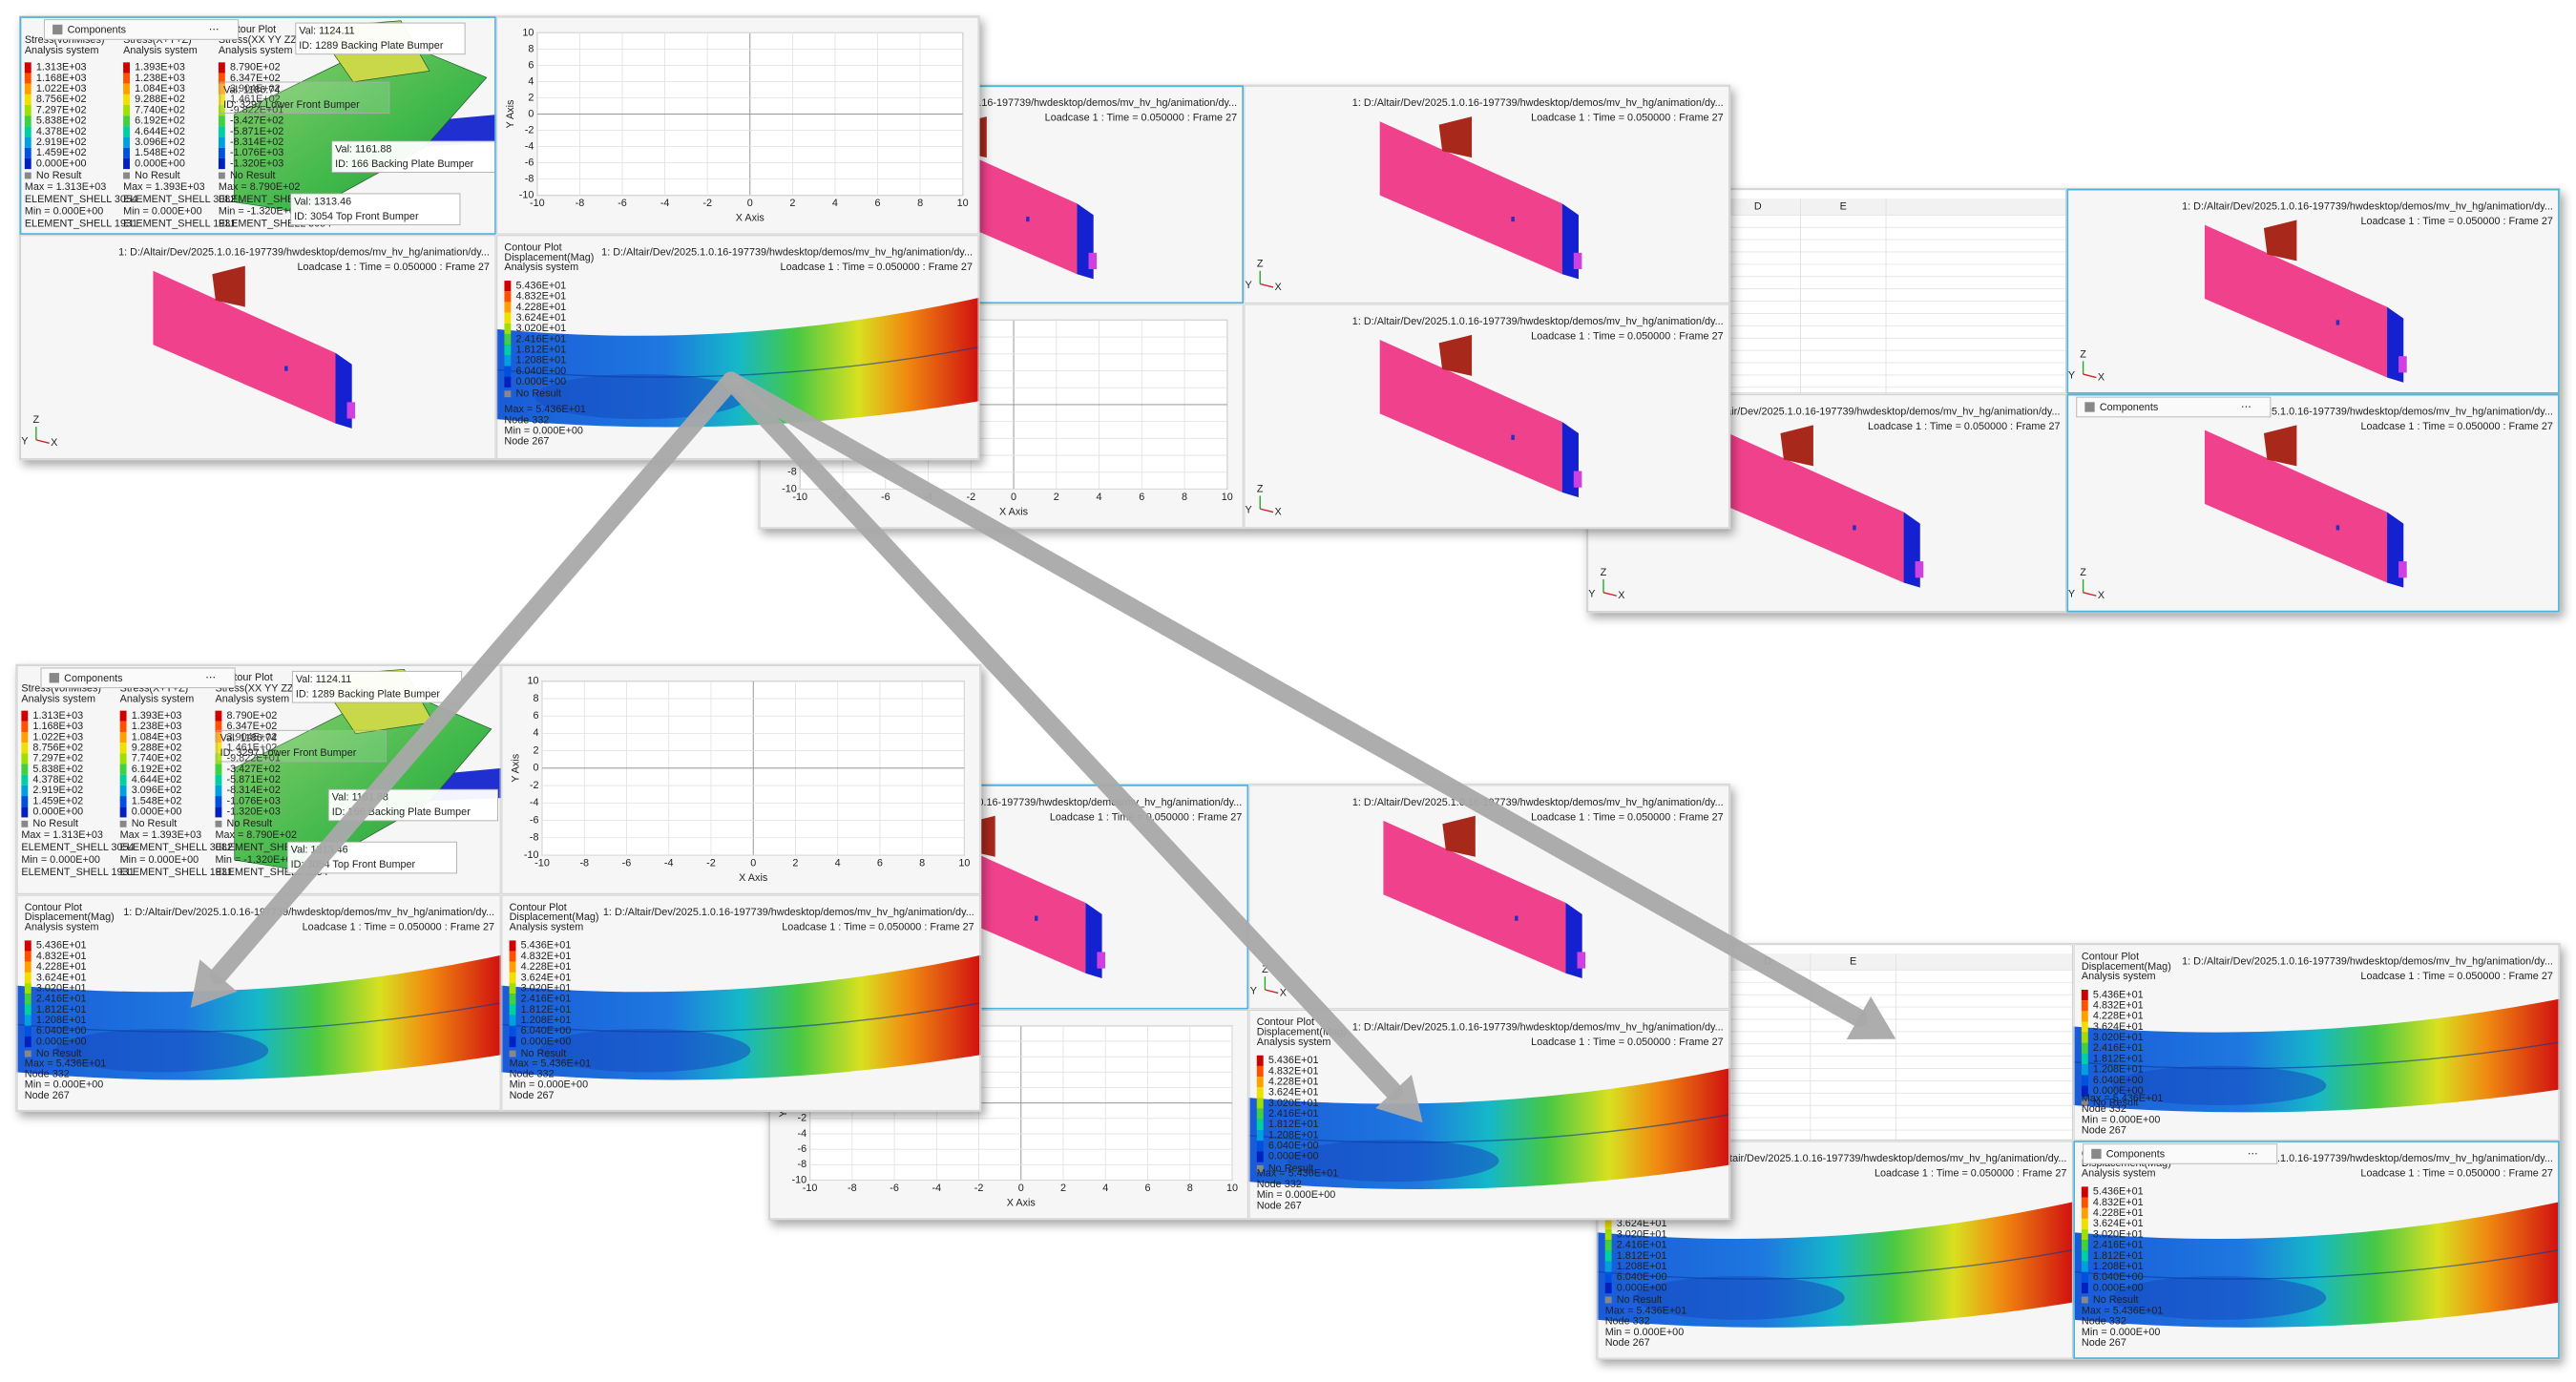  Describe the element at coordinates (549, 257) in the screenshot. I see `legend-header: Displacement(Mag)` at that location.